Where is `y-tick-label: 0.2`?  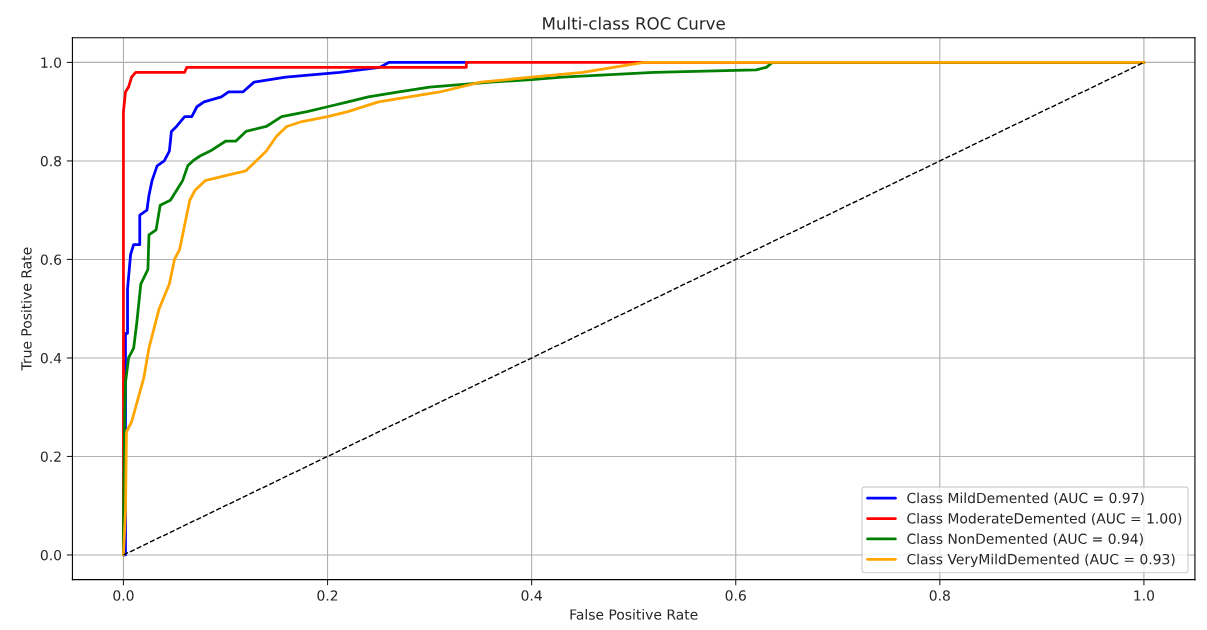
y-tick-label: 0.2 is located at coordinates (50, 456).